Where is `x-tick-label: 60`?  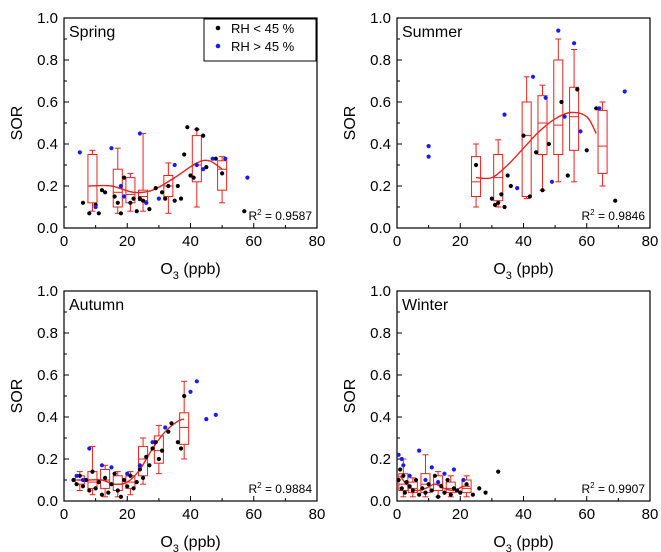
x-tick-label: 60 is located at coordinates (253, 241).